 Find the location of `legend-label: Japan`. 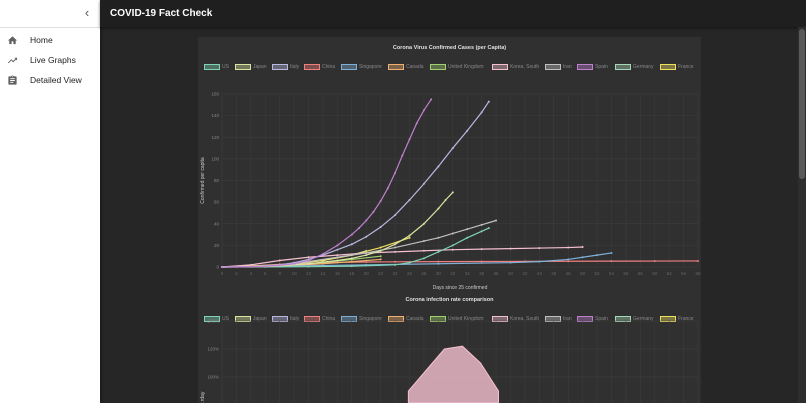

legend-label: Japan is located at coordinates (260, 318).